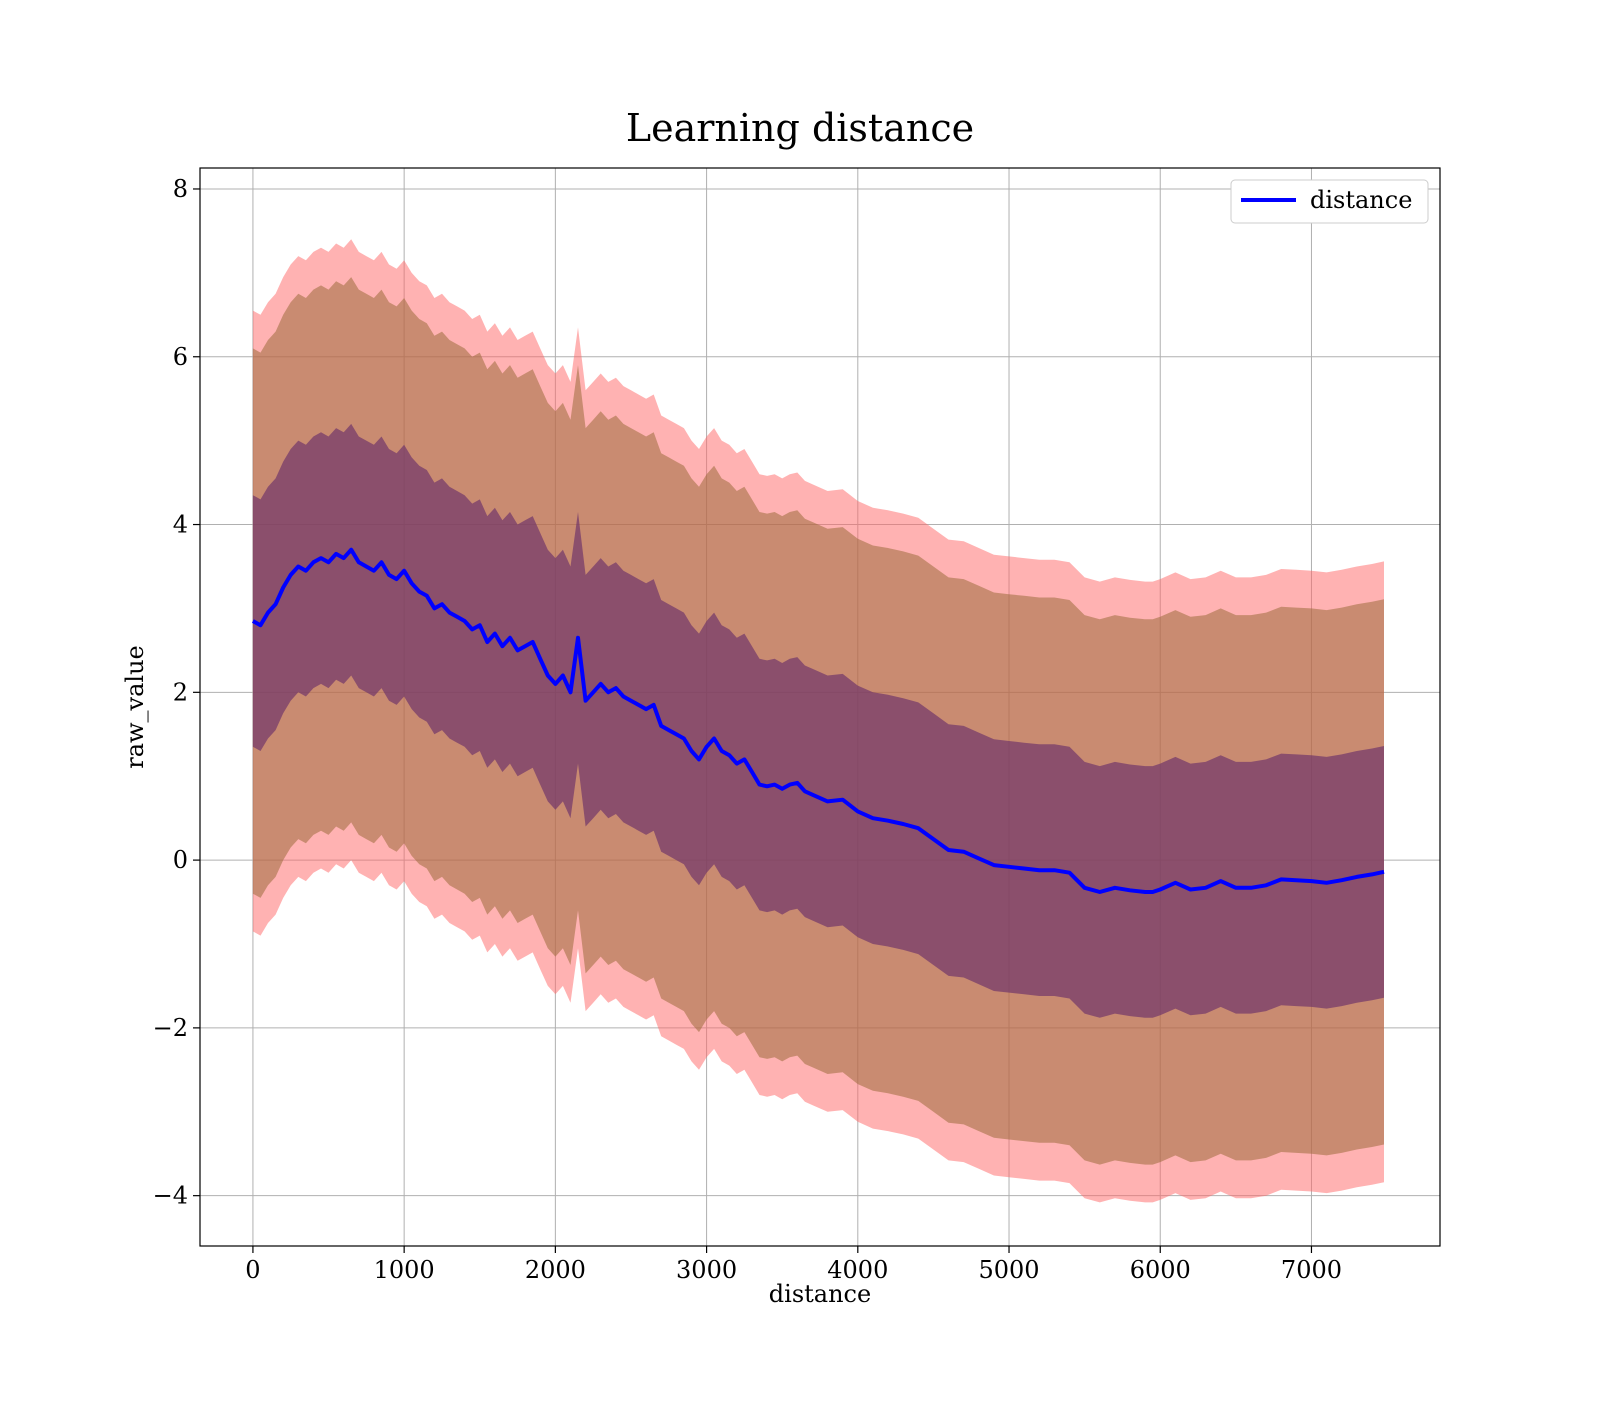  What do you see at coordinates (800, 128) in the screenshot?
I see `chart-title: Learning distance` at bounding box center [800, 128].